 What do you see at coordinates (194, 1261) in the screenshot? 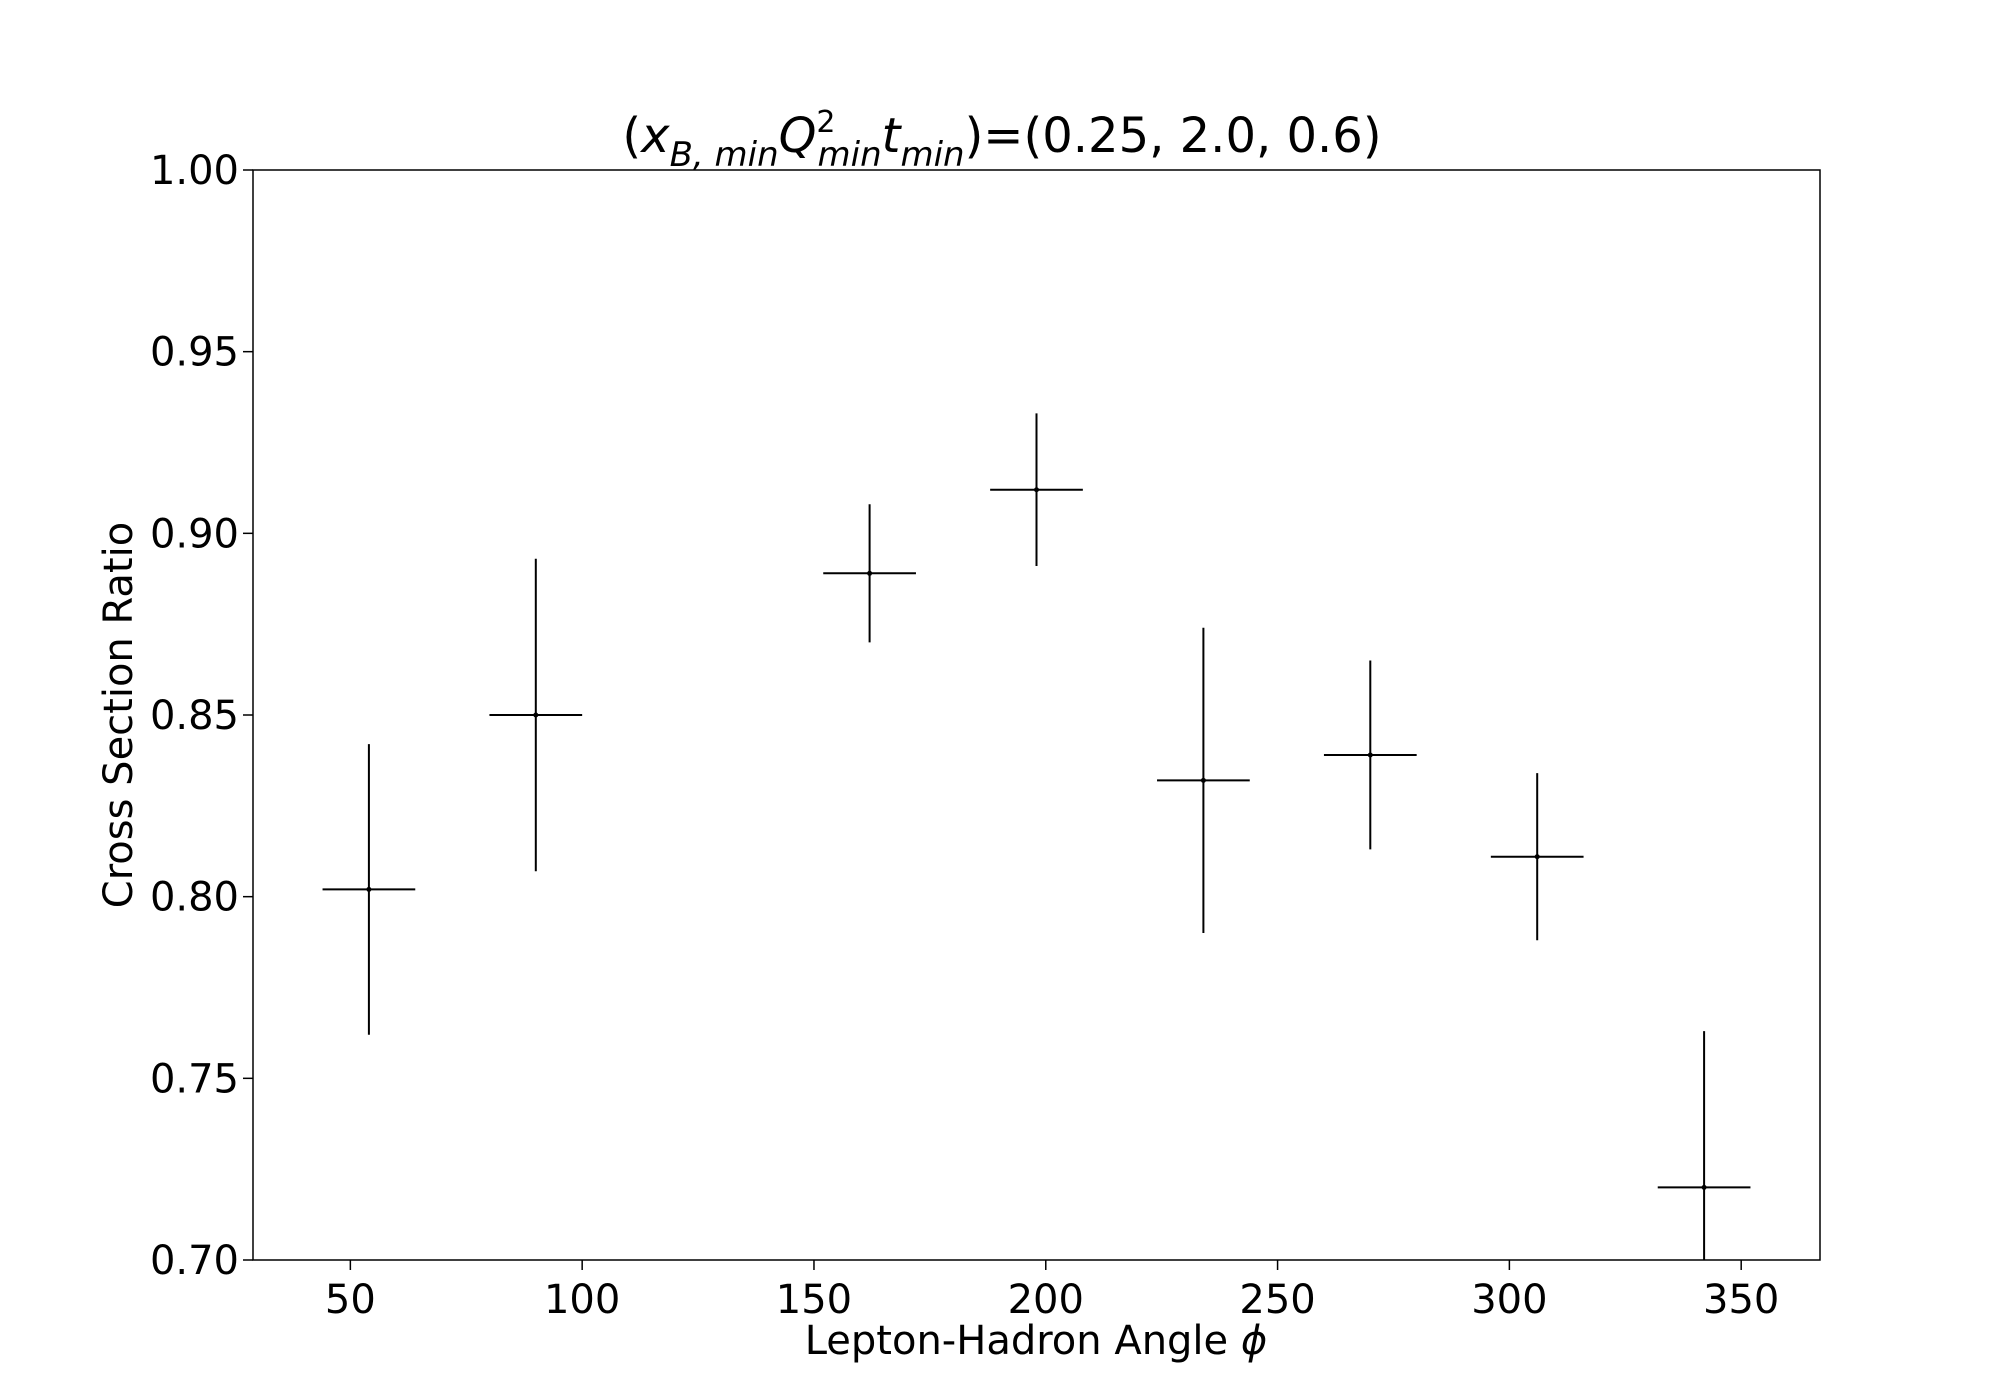
I see `y-tick-label: 0.70` at bounding box center [194, 1261].